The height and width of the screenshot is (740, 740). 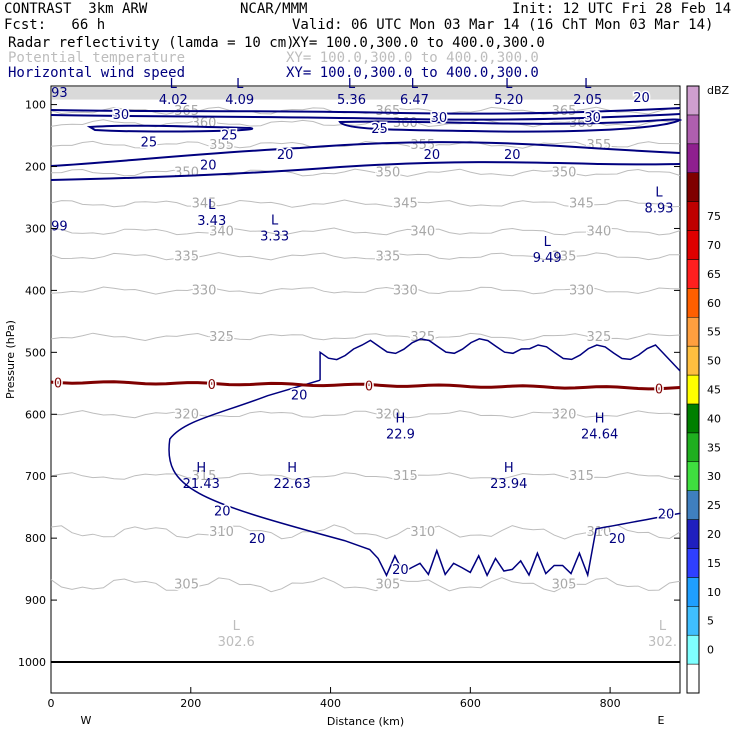 I want to click on colorbar-level: 5, so click(x=710, y=621).